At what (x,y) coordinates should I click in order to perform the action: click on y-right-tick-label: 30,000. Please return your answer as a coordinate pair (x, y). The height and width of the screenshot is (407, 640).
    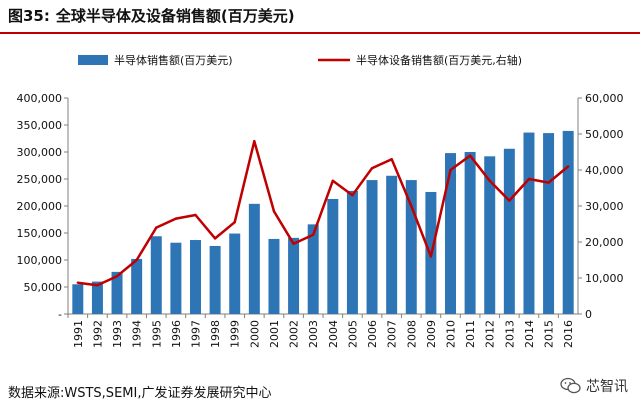
    Looking at the image, I should click on (604, 206).